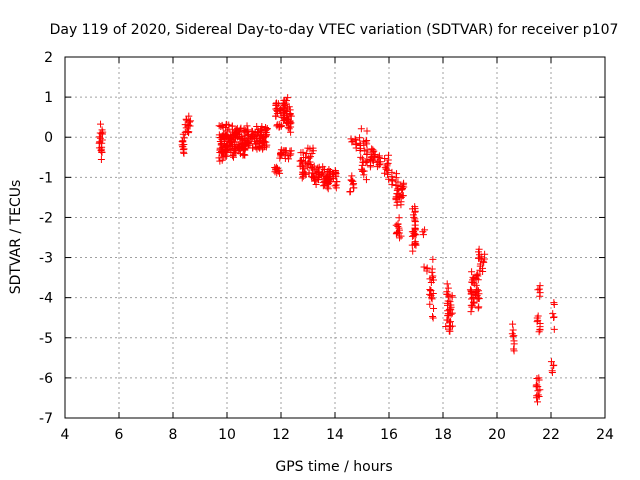 The height and width of the screenshot is (480, 640). I want to click on y-tick-label: 0, so click(48, 138).